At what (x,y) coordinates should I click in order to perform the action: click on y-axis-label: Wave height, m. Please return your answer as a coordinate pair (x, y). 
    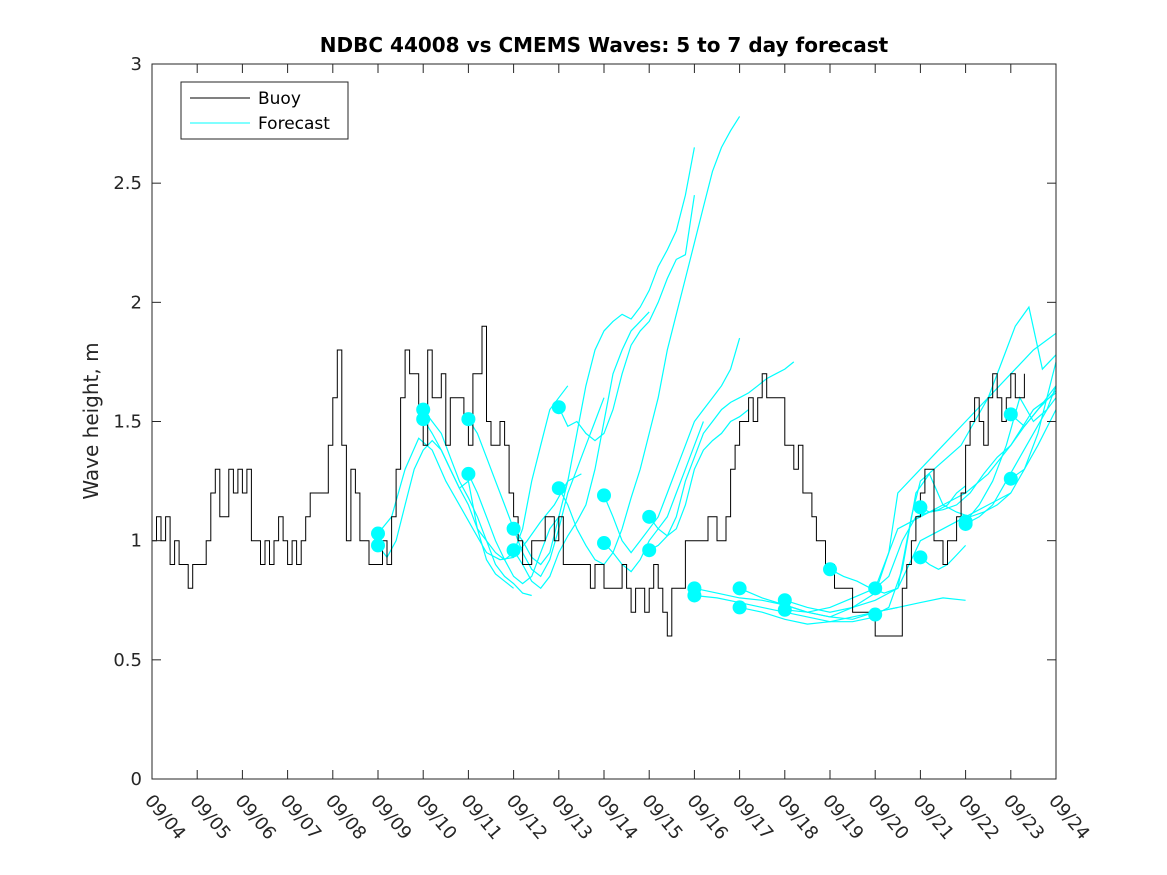
    Looking at the image, I should click on (91, 420).